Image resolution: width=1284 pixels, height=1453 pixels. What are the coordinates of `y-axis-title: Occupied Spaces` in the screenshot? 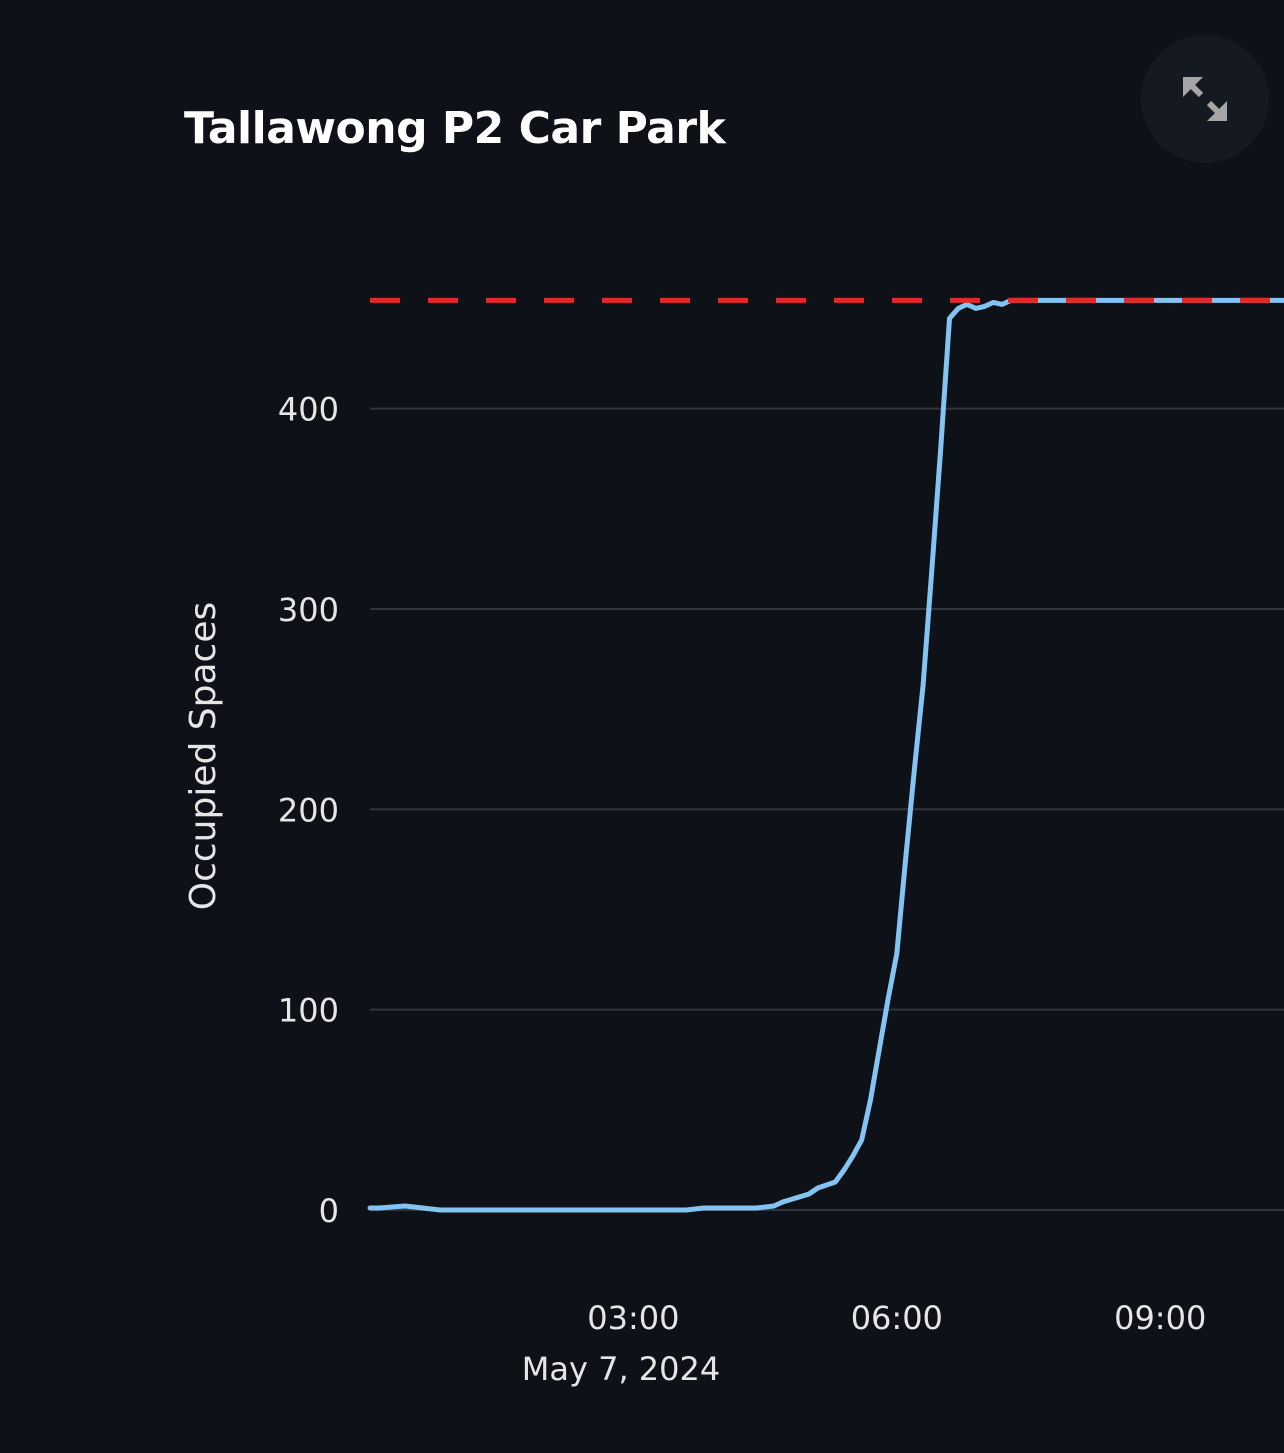 It's located at (203, 756).